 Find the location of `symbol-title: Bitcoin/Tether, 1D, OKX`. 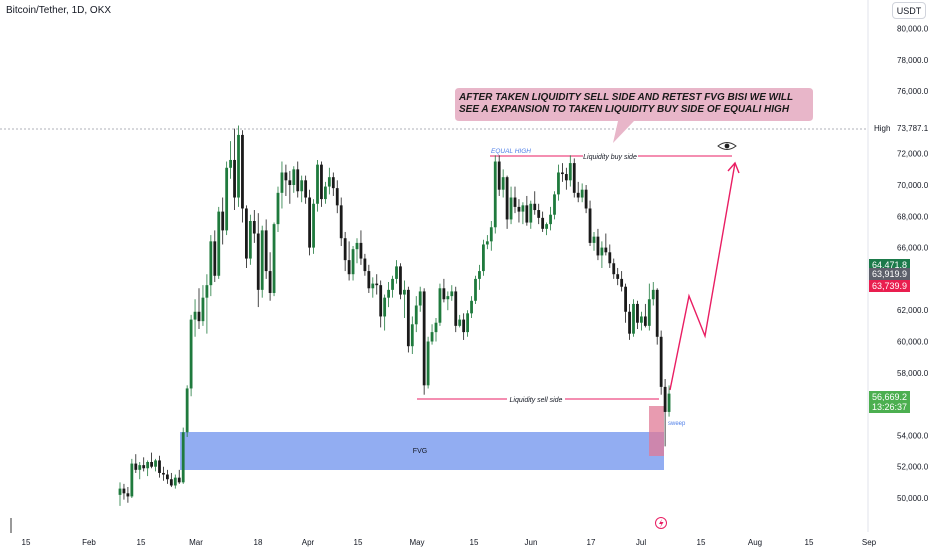

symbol-title: Bitcoin/Tether, 1D, OKX is located at coordinates (59, 10).